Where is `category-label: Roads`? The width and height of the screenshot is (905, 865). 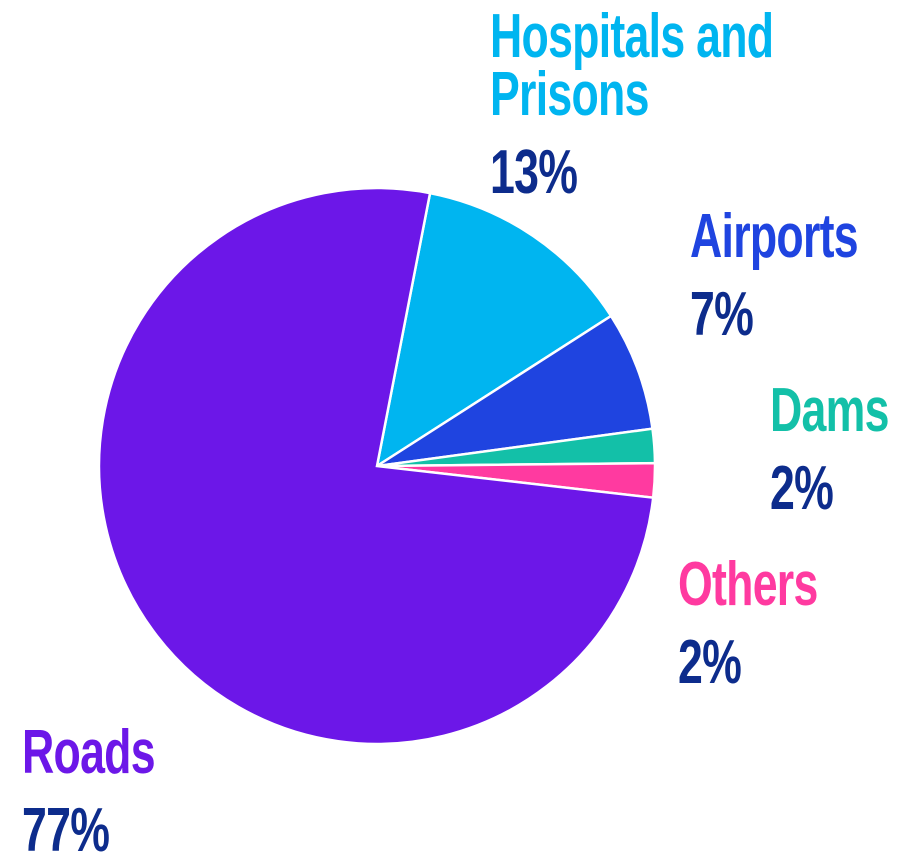
category-label: Roads is located at coordinates (89, 752).